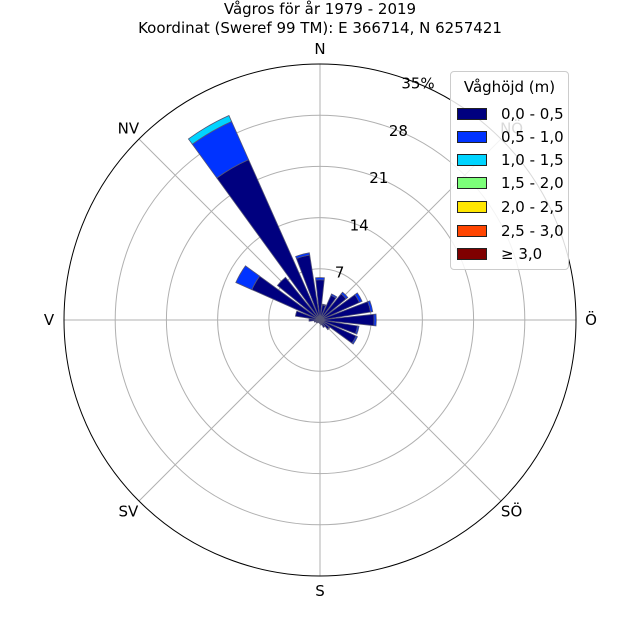  I want to click on wind-rose-bars, so click(282, 230).